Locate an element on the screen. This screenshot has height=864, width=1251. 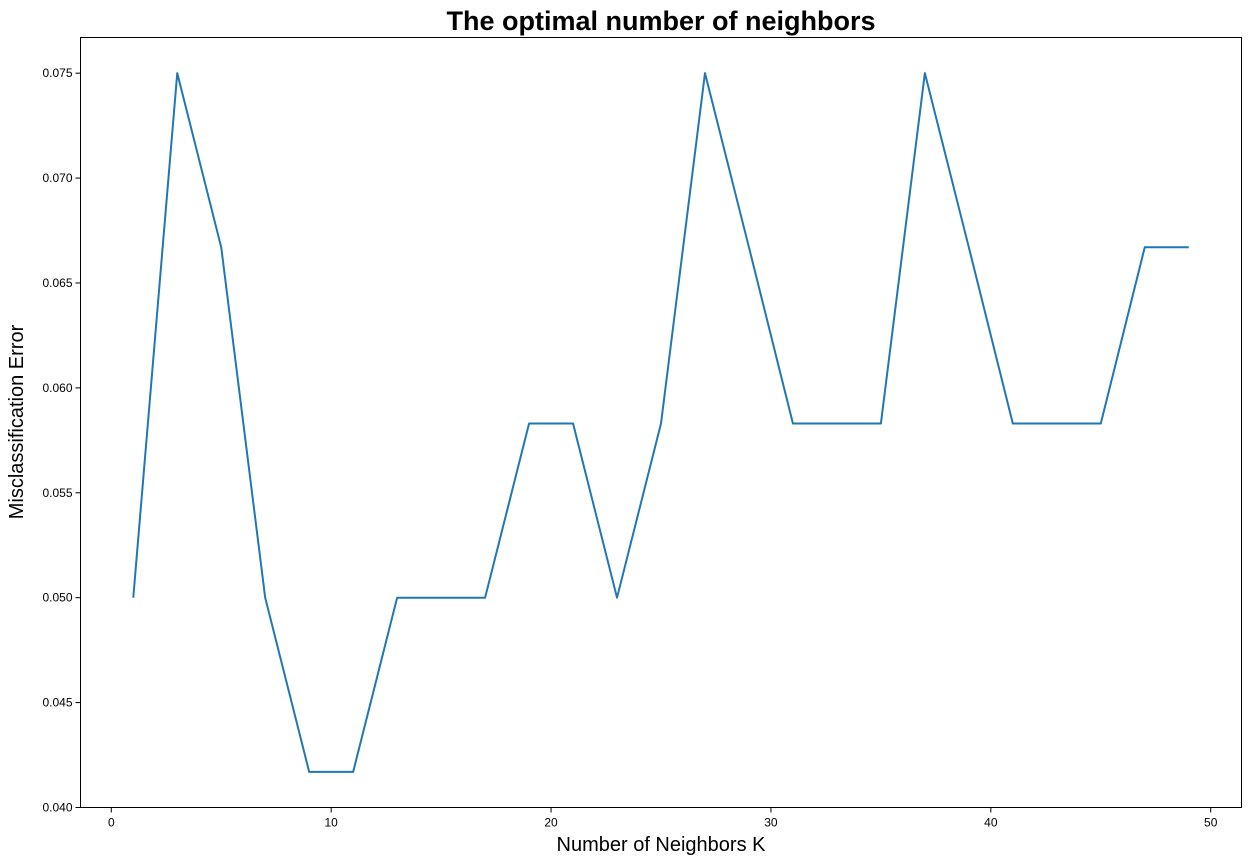
x-axis-ticks: 0 10 20 30 40 50 is located at coordinates (663, 818).